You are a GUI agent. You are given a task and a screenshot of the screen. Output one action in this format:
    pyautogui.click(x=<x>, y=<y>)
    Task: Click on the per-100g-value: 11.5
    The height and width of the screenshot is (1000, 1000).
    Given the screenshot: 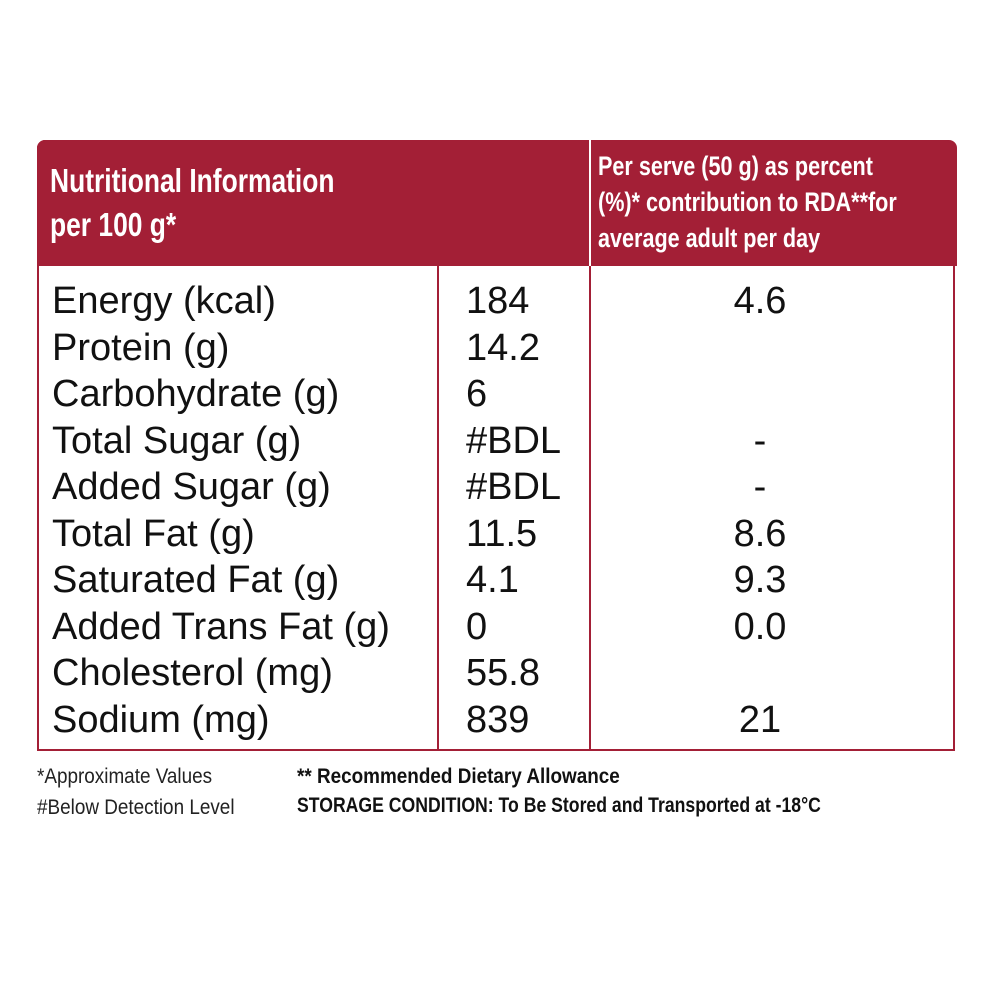 What is the action you would take?
    pyautogui.click(x=502, y=533)
    